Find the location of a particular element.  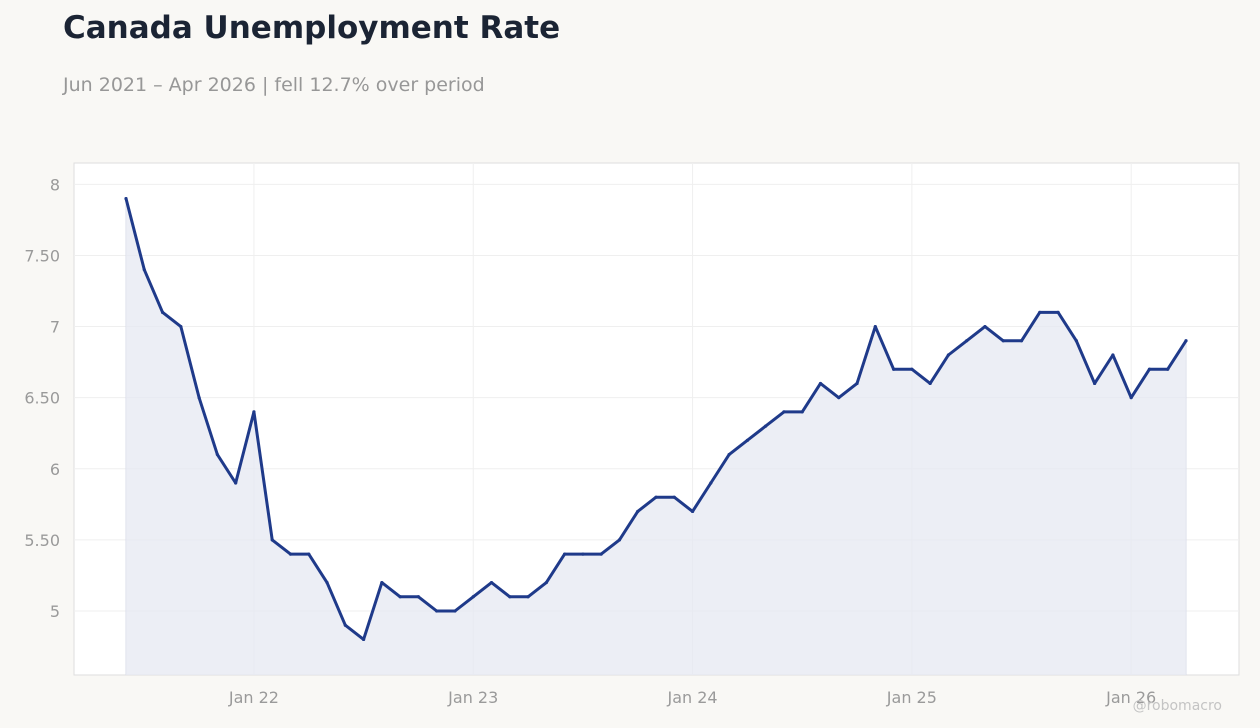

x-tick-label: Jan 23 is located at coordinates (472, 697).